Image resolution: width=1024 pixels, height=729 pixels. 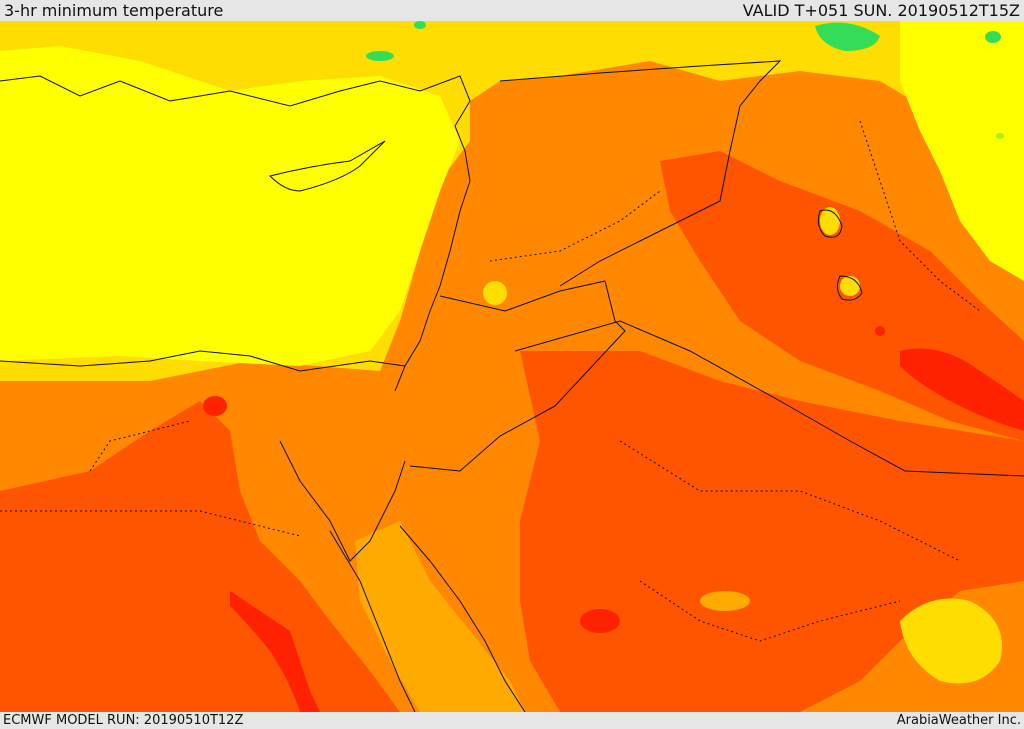 I want to click on map-title: 3-hr minimum temperature, so click(x=114, y=10).